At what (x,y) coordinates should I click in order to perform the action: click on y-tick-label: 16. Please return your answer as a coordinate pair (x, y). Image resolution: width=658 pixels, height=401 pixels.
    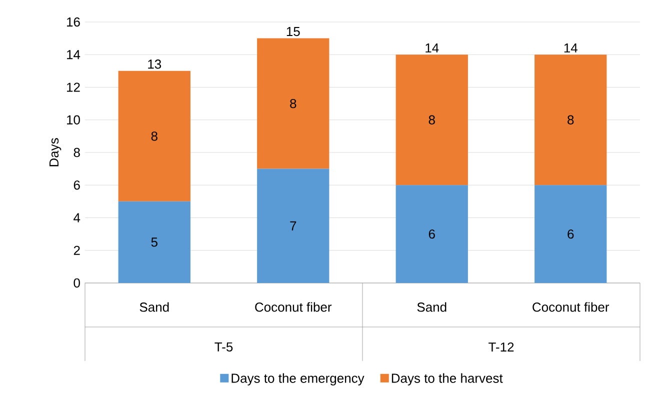
    Looking at the image, I should click on (73, 22).